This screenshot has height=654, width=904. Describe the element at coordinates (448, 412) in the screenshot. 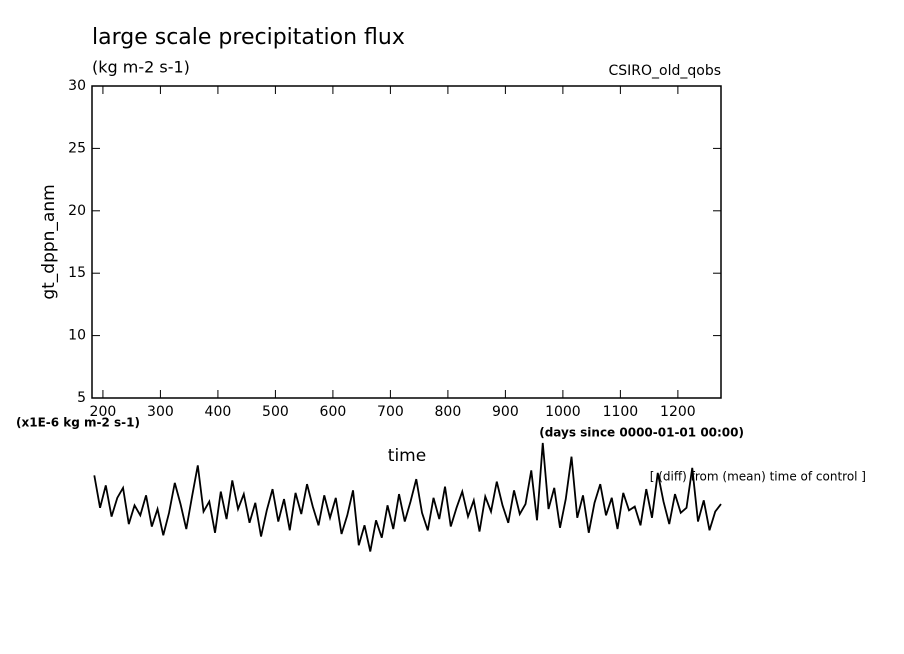

I see `x-tick-label: 800` at that location.